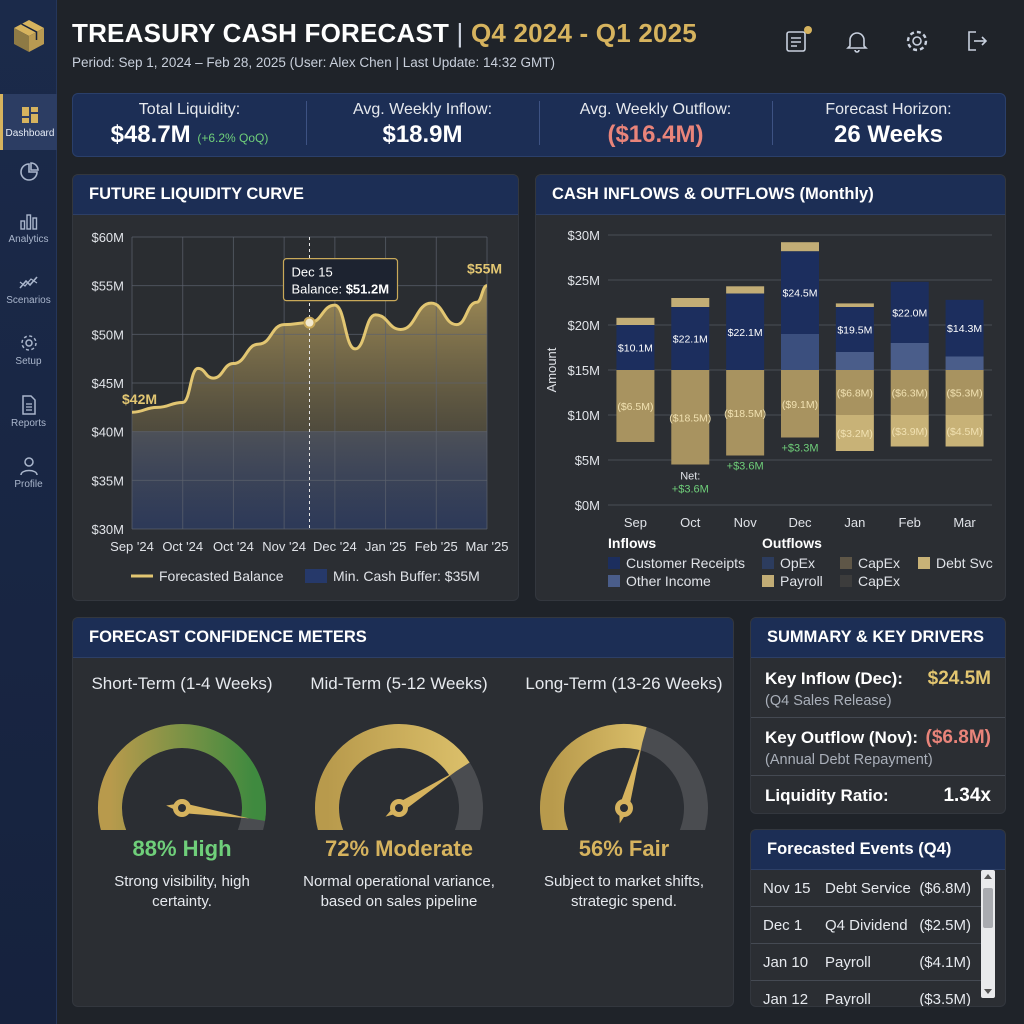 Image resolution: width=1024 pixels, height=1024 pixels. I want to click on cube-logo-icon, so click(29, 36).